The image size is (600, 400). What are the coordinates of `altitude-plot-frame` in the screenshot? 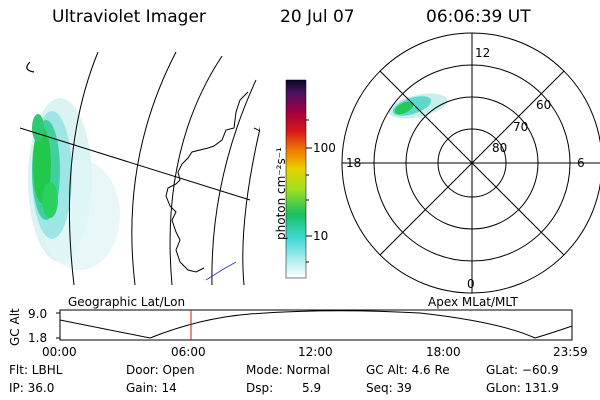 It's located at (316, 325).